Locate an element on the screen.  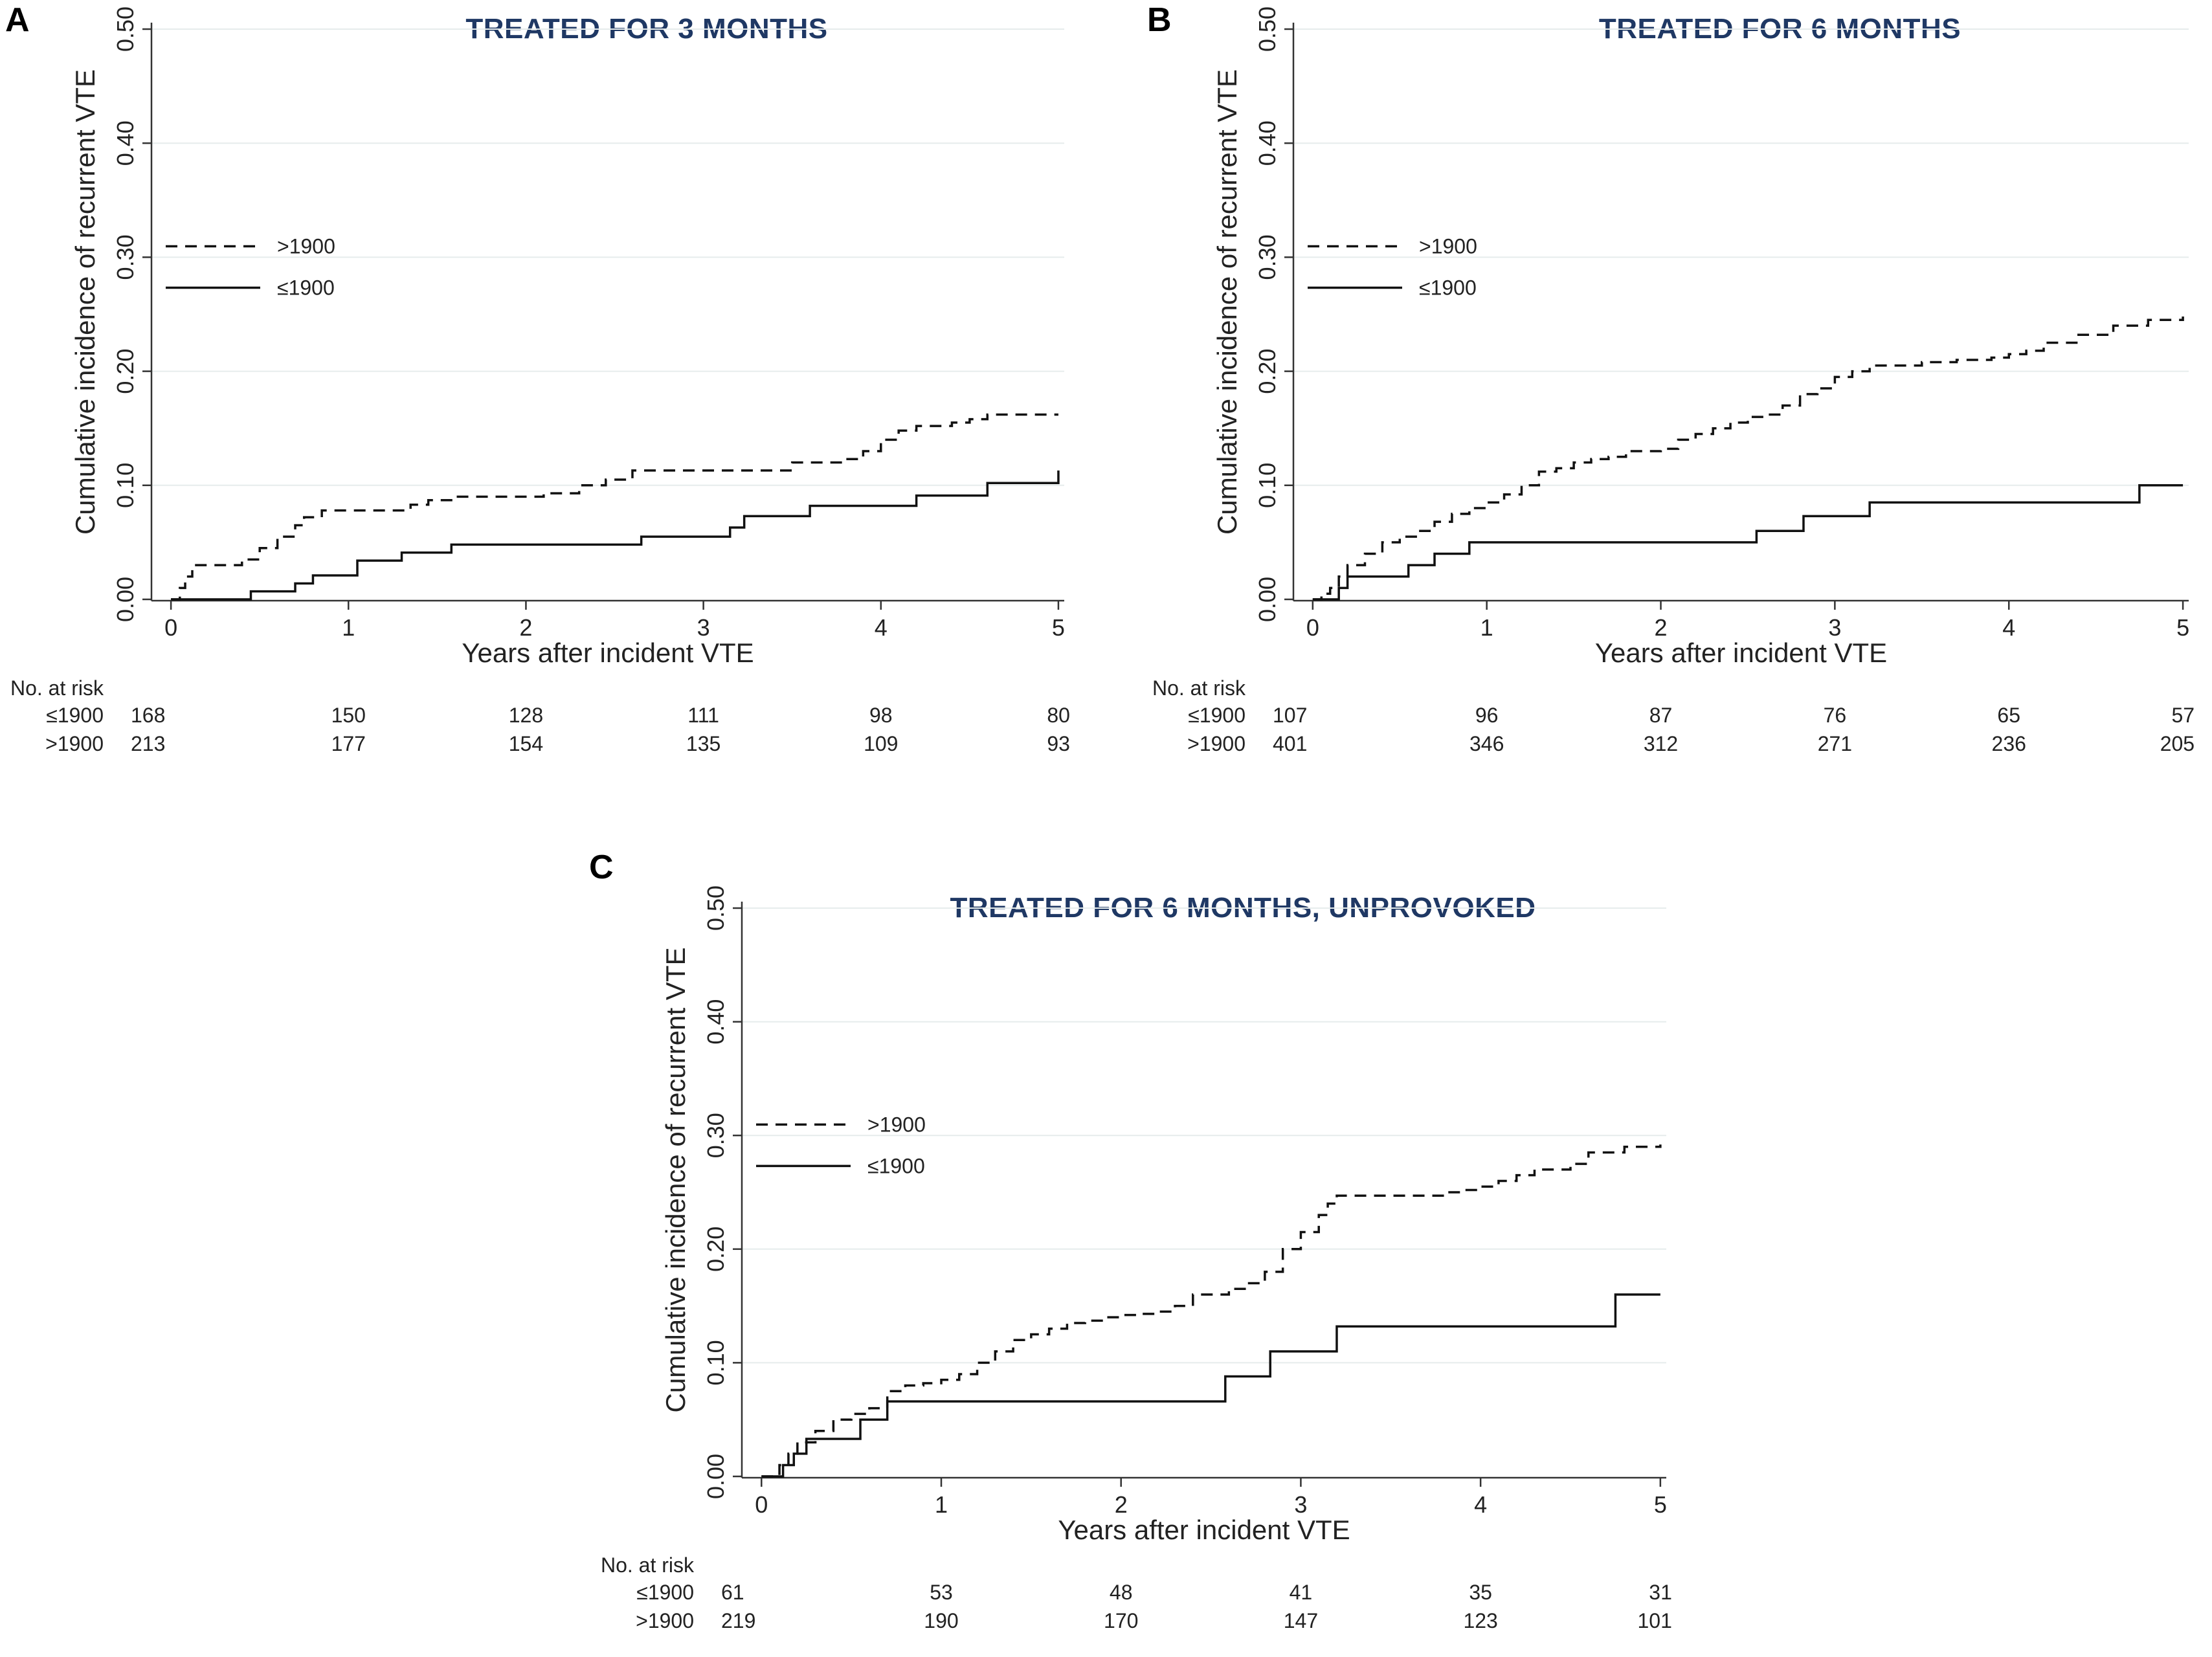
risk-count: 87 is located at coordinates (1661, 715).